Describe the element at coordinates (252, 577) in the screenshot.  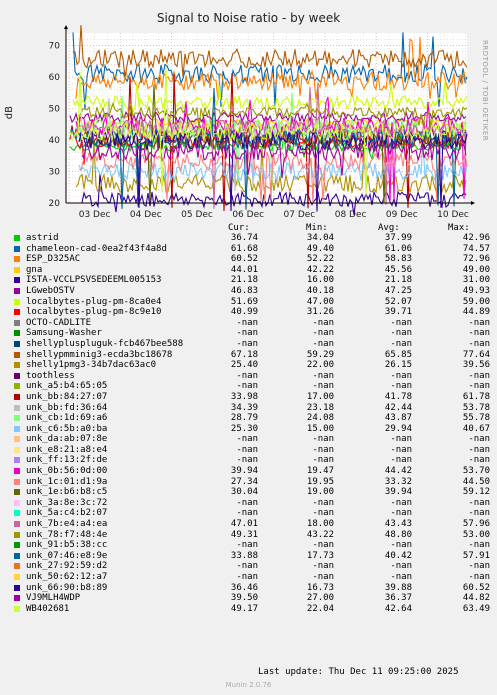
I see `legend-item: unk_50:62:12:a7 -nan -nan -nan -nan` at that location.